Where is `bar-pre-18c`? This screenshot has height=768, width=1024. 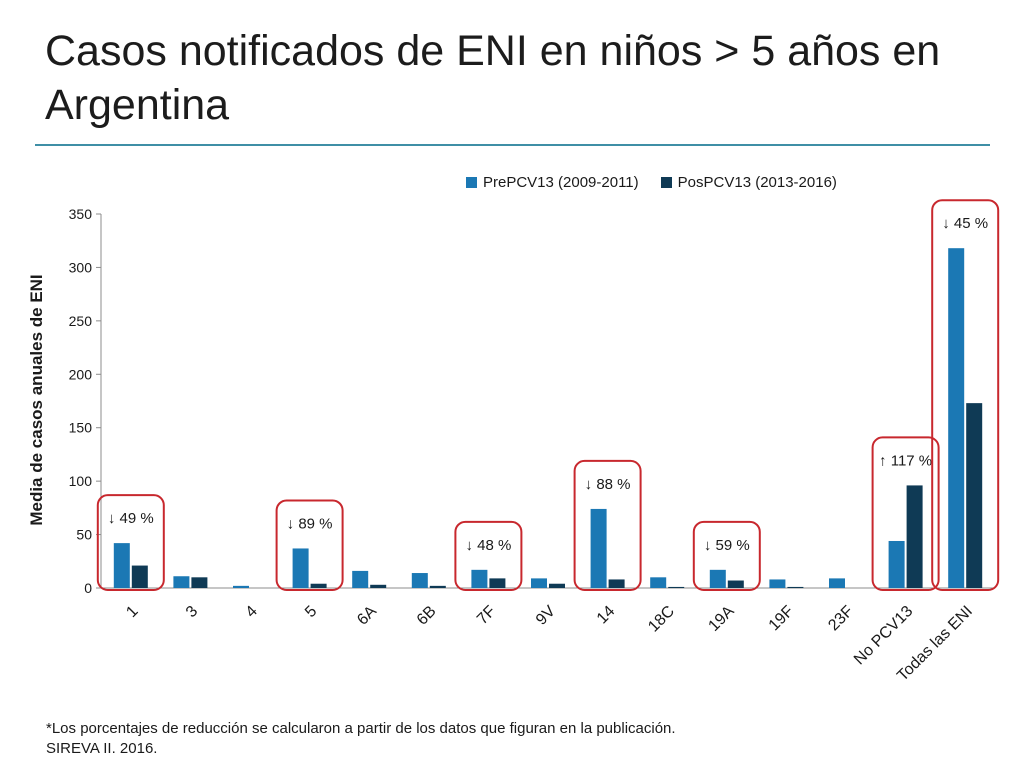
bar-pre-18c is located at coordinates (658, 582).